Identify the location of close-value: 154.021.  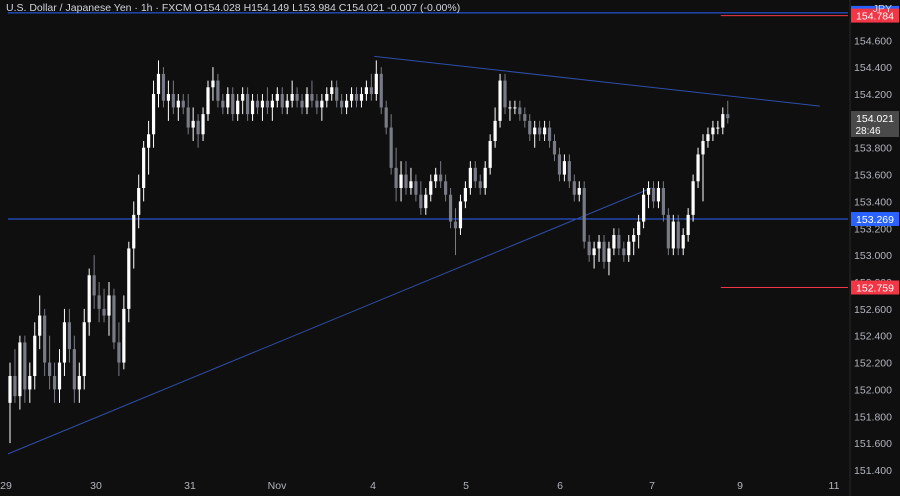
(365, 8).